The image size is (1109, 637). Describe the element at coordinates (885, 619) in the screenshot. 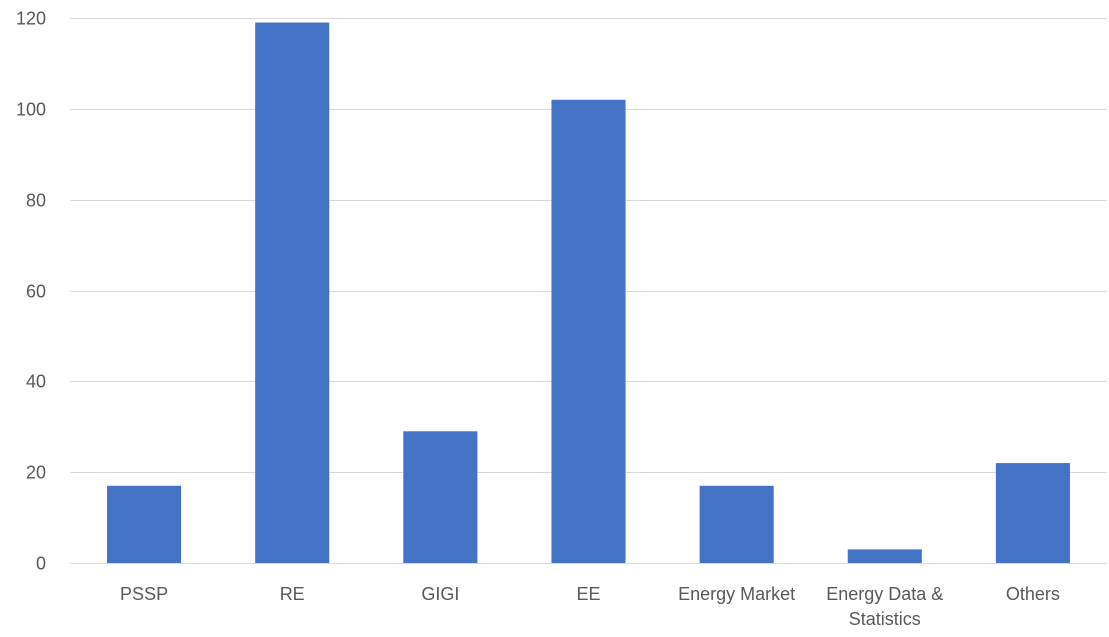

I see `x-tick-label-line: Statistics` at that location.